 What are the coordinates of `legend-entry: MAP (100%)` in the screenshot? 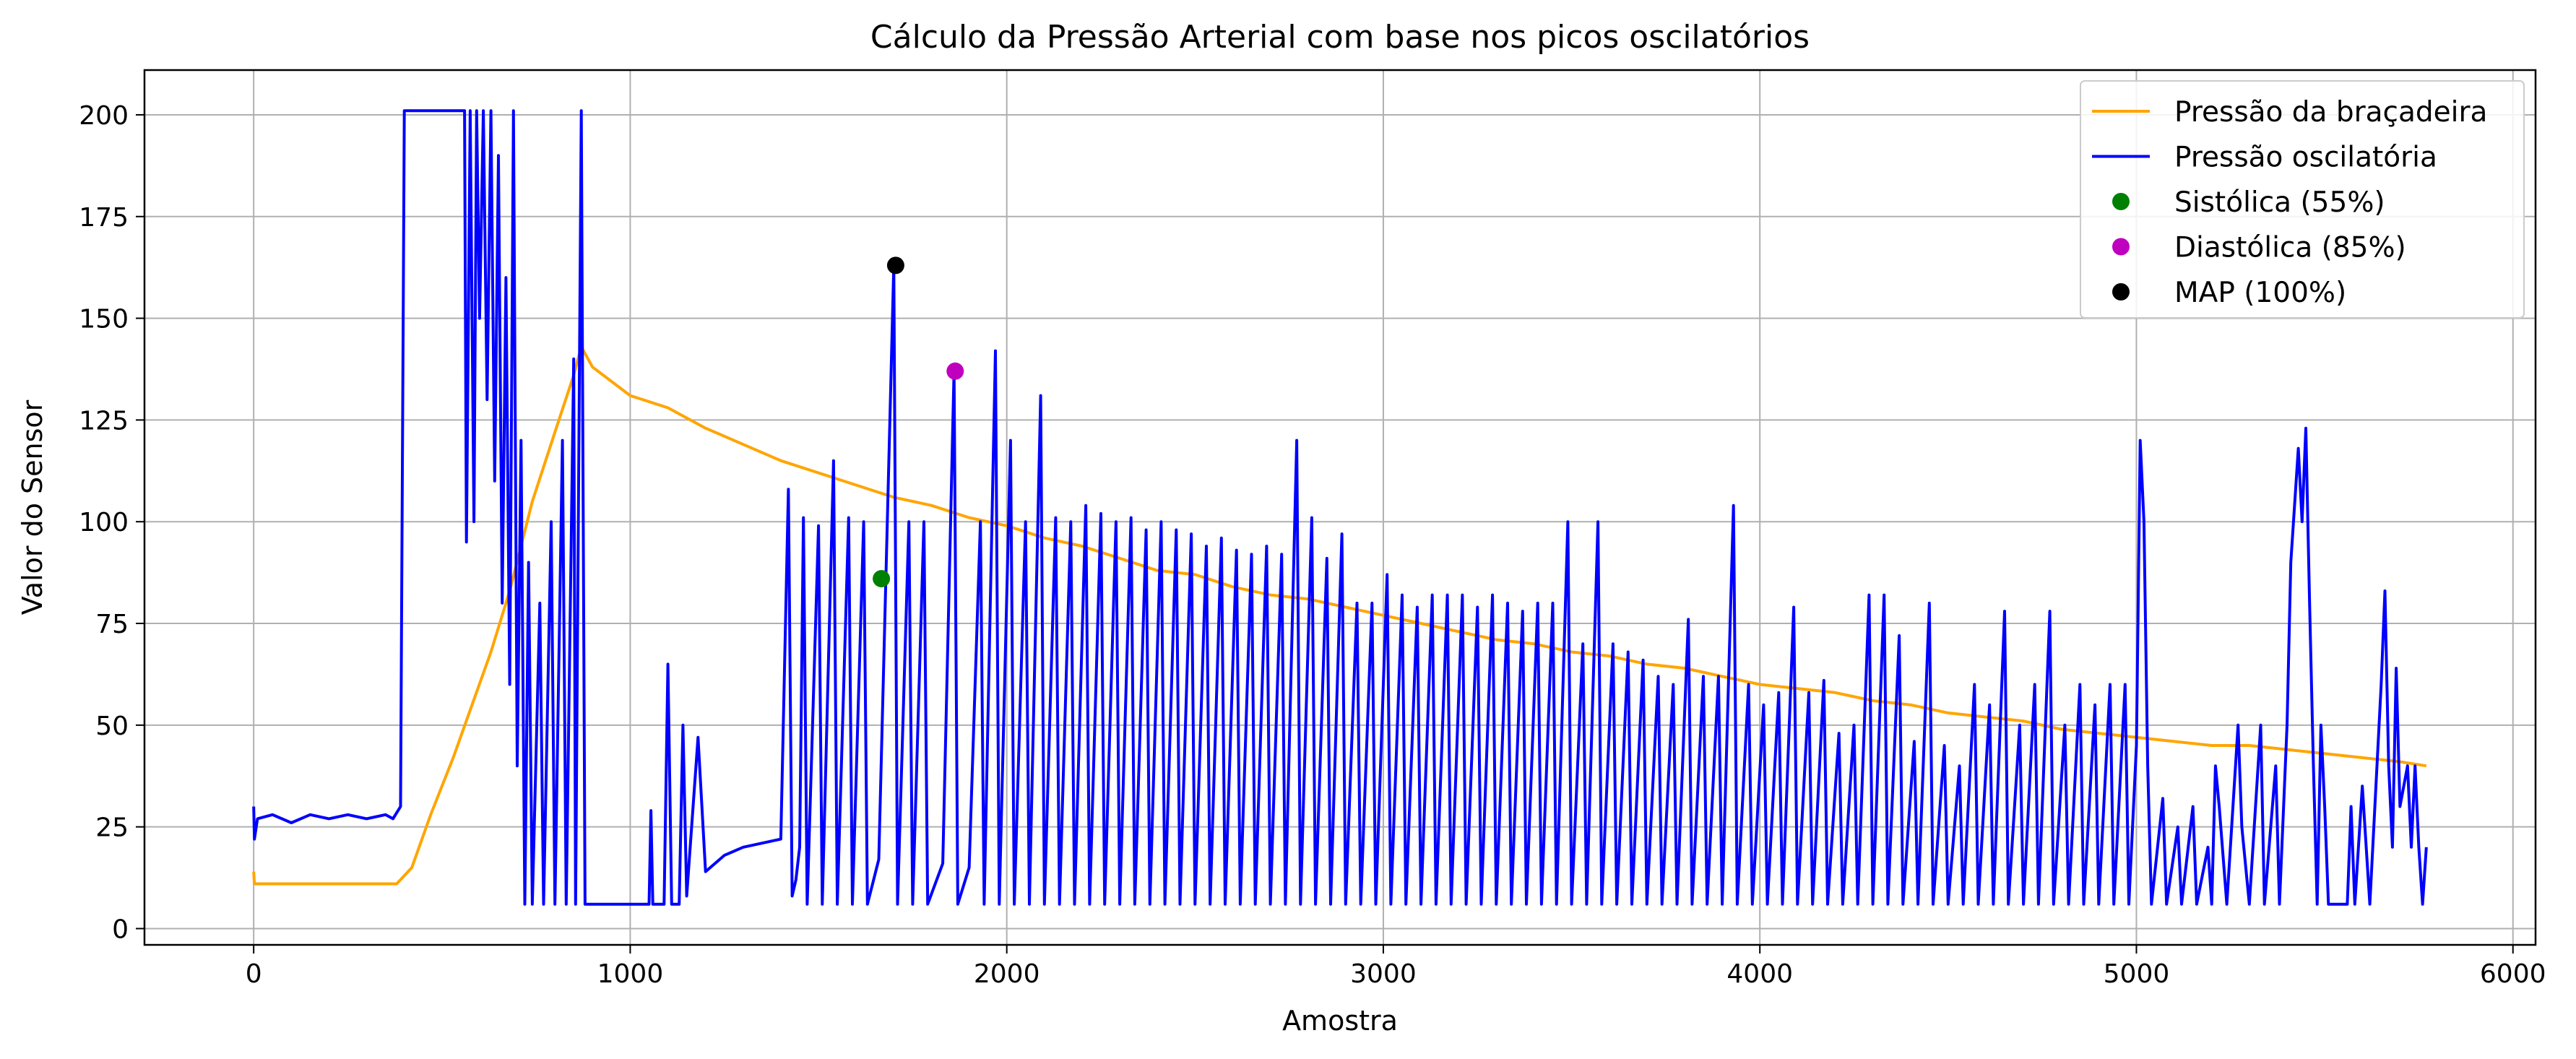 It's located at (2260, 293).